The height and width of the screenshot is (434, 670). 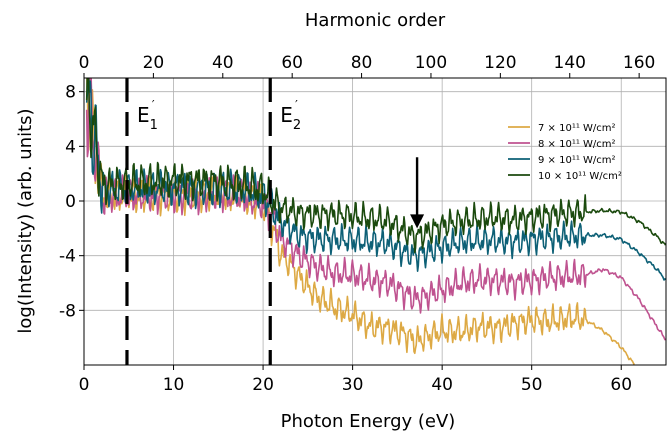 I want to click on legend-label-3: 9 × 10¹¹ W/cm², so click(x=577, y=160).